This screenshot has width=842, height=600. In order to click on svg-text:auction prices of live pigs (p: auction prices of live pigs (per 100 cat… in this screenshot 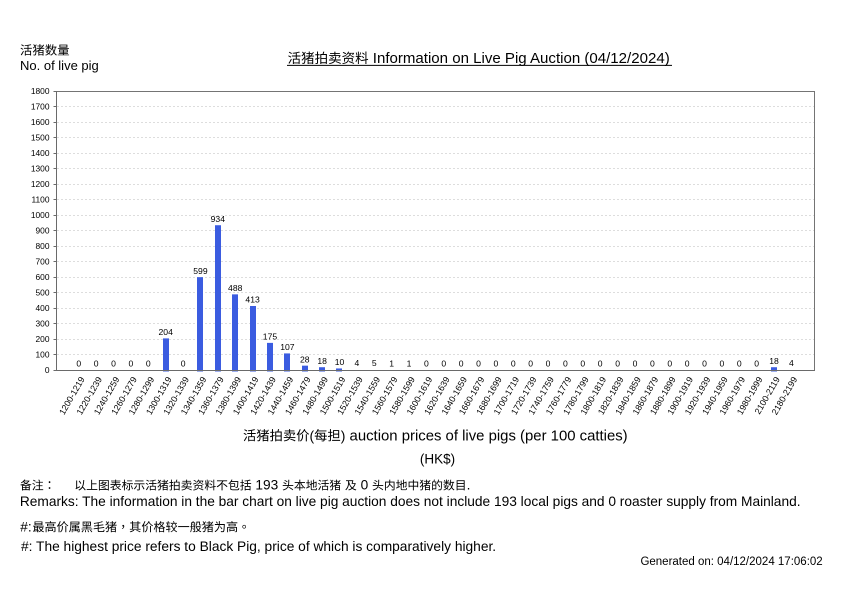, I will do `click(489, 436)`.